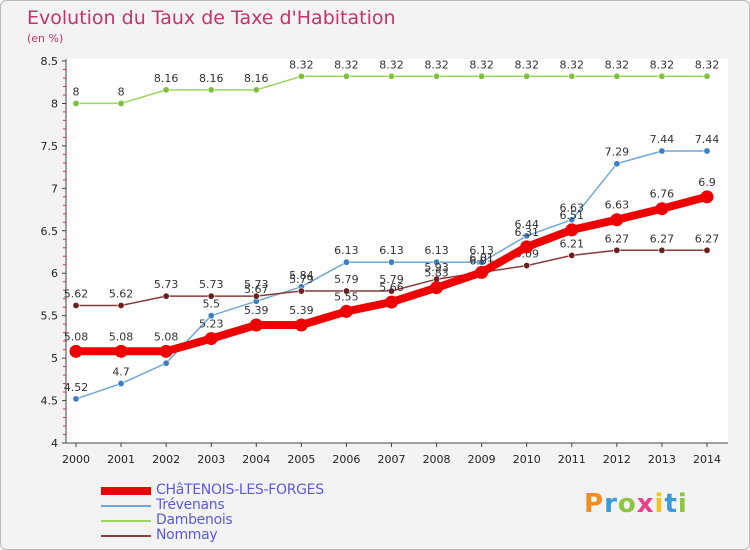 Image resolution: width=750 pixels, height=550 pixels. I want to click on data-label-nommay: 5.93, so click(436, 267).